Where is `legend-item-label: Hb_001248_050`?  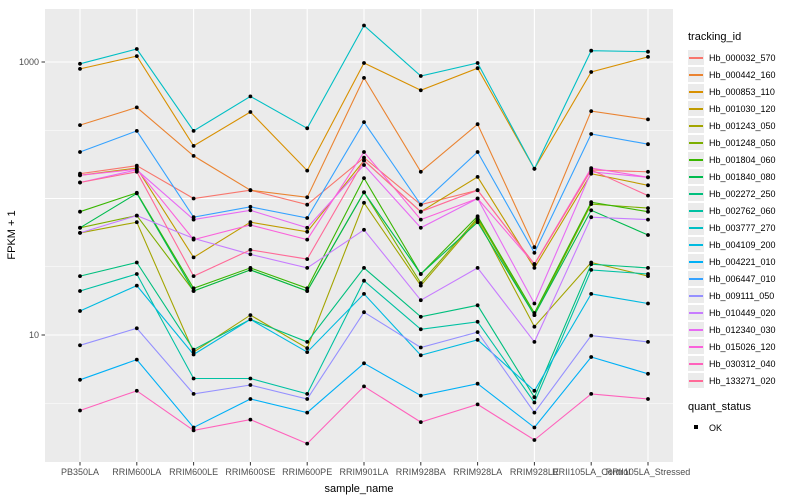 legend-item-label: Hb_001248_050 is located at coordinates (742, 142).